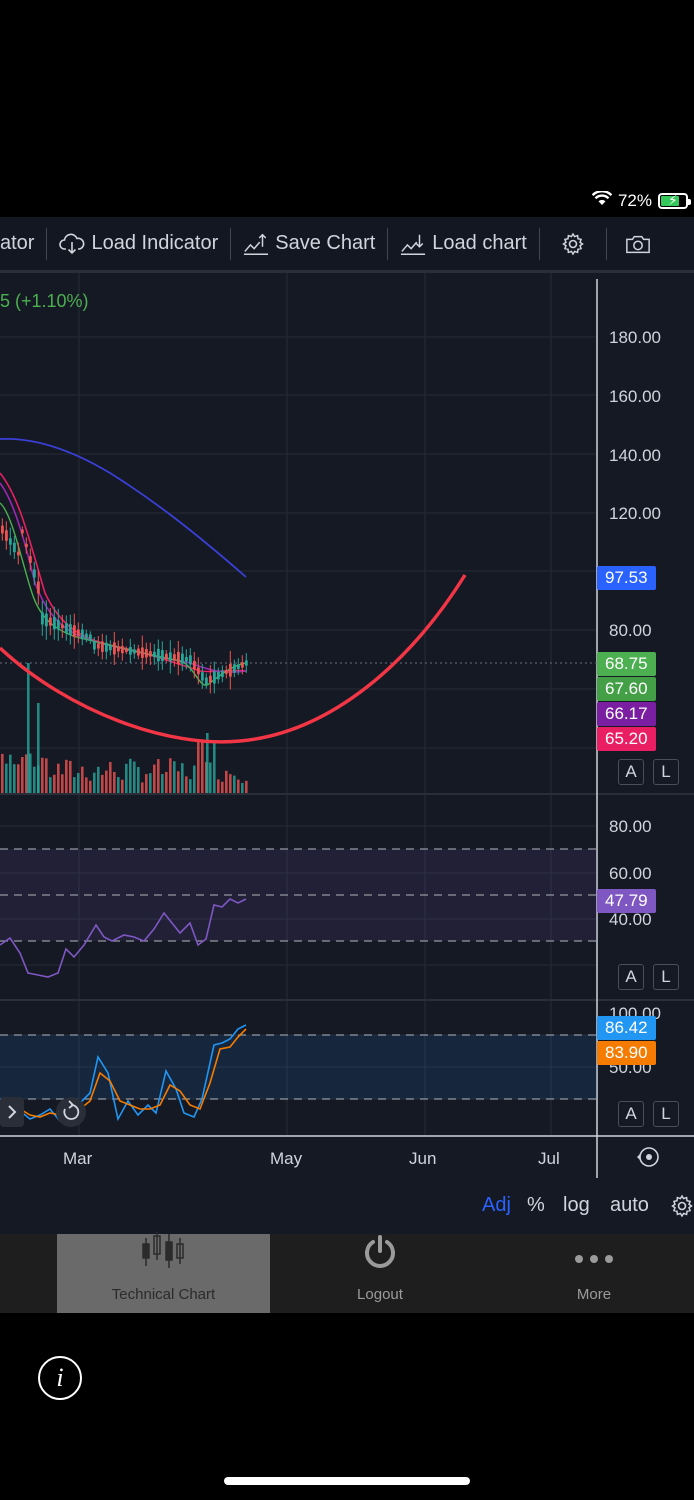  Describe the element at coordinates (629, 244) in the screenshot. I see `screenshot-button` at that location.